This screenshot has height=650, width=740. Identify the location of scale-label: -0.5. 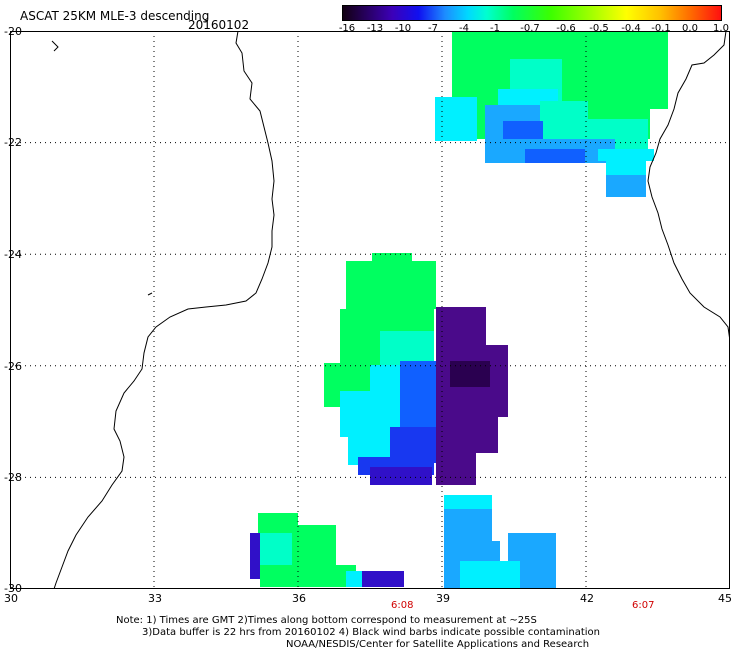
(599, 28).